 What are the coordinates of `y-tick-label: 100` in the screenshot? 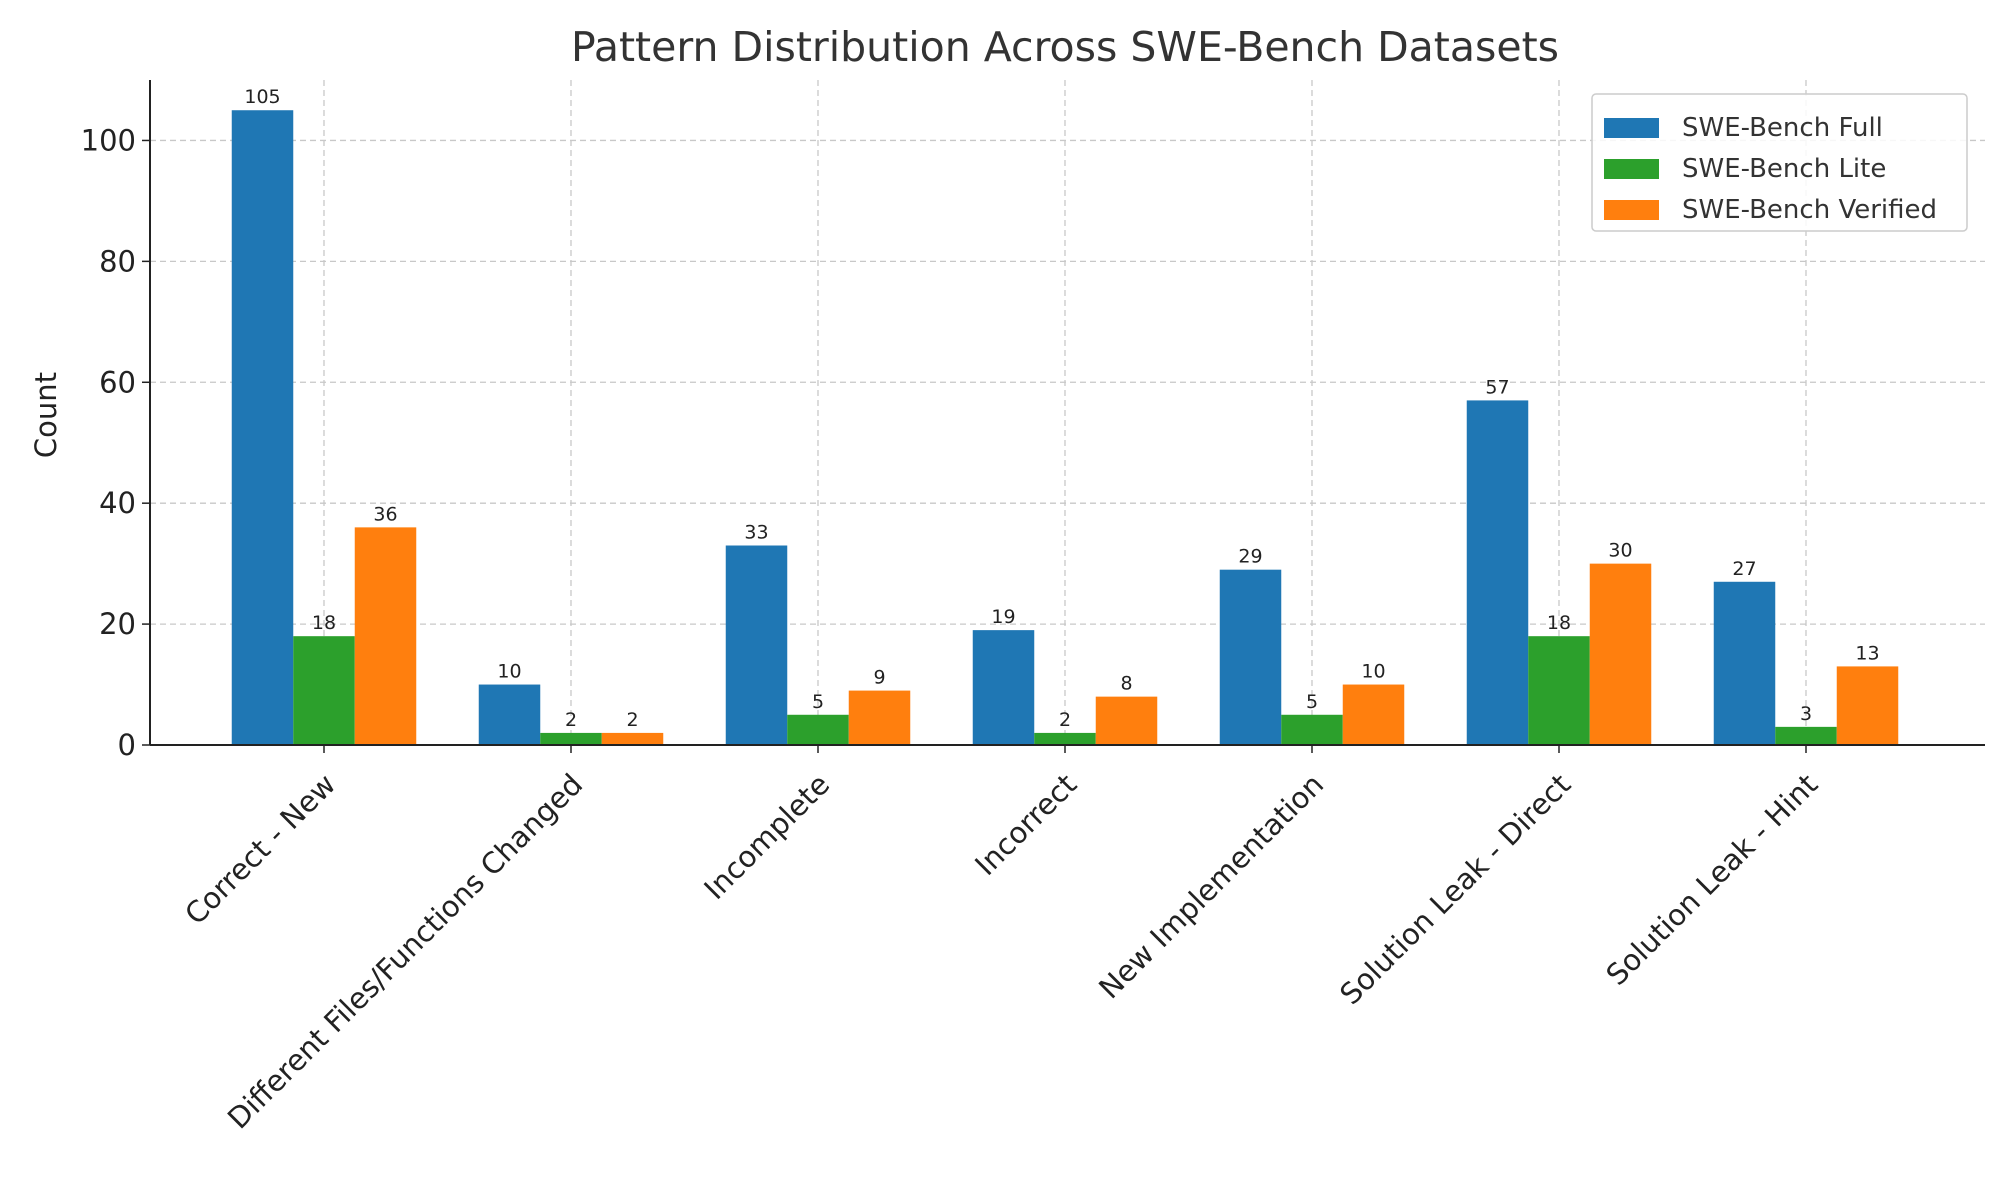 It's located at (108, 140).